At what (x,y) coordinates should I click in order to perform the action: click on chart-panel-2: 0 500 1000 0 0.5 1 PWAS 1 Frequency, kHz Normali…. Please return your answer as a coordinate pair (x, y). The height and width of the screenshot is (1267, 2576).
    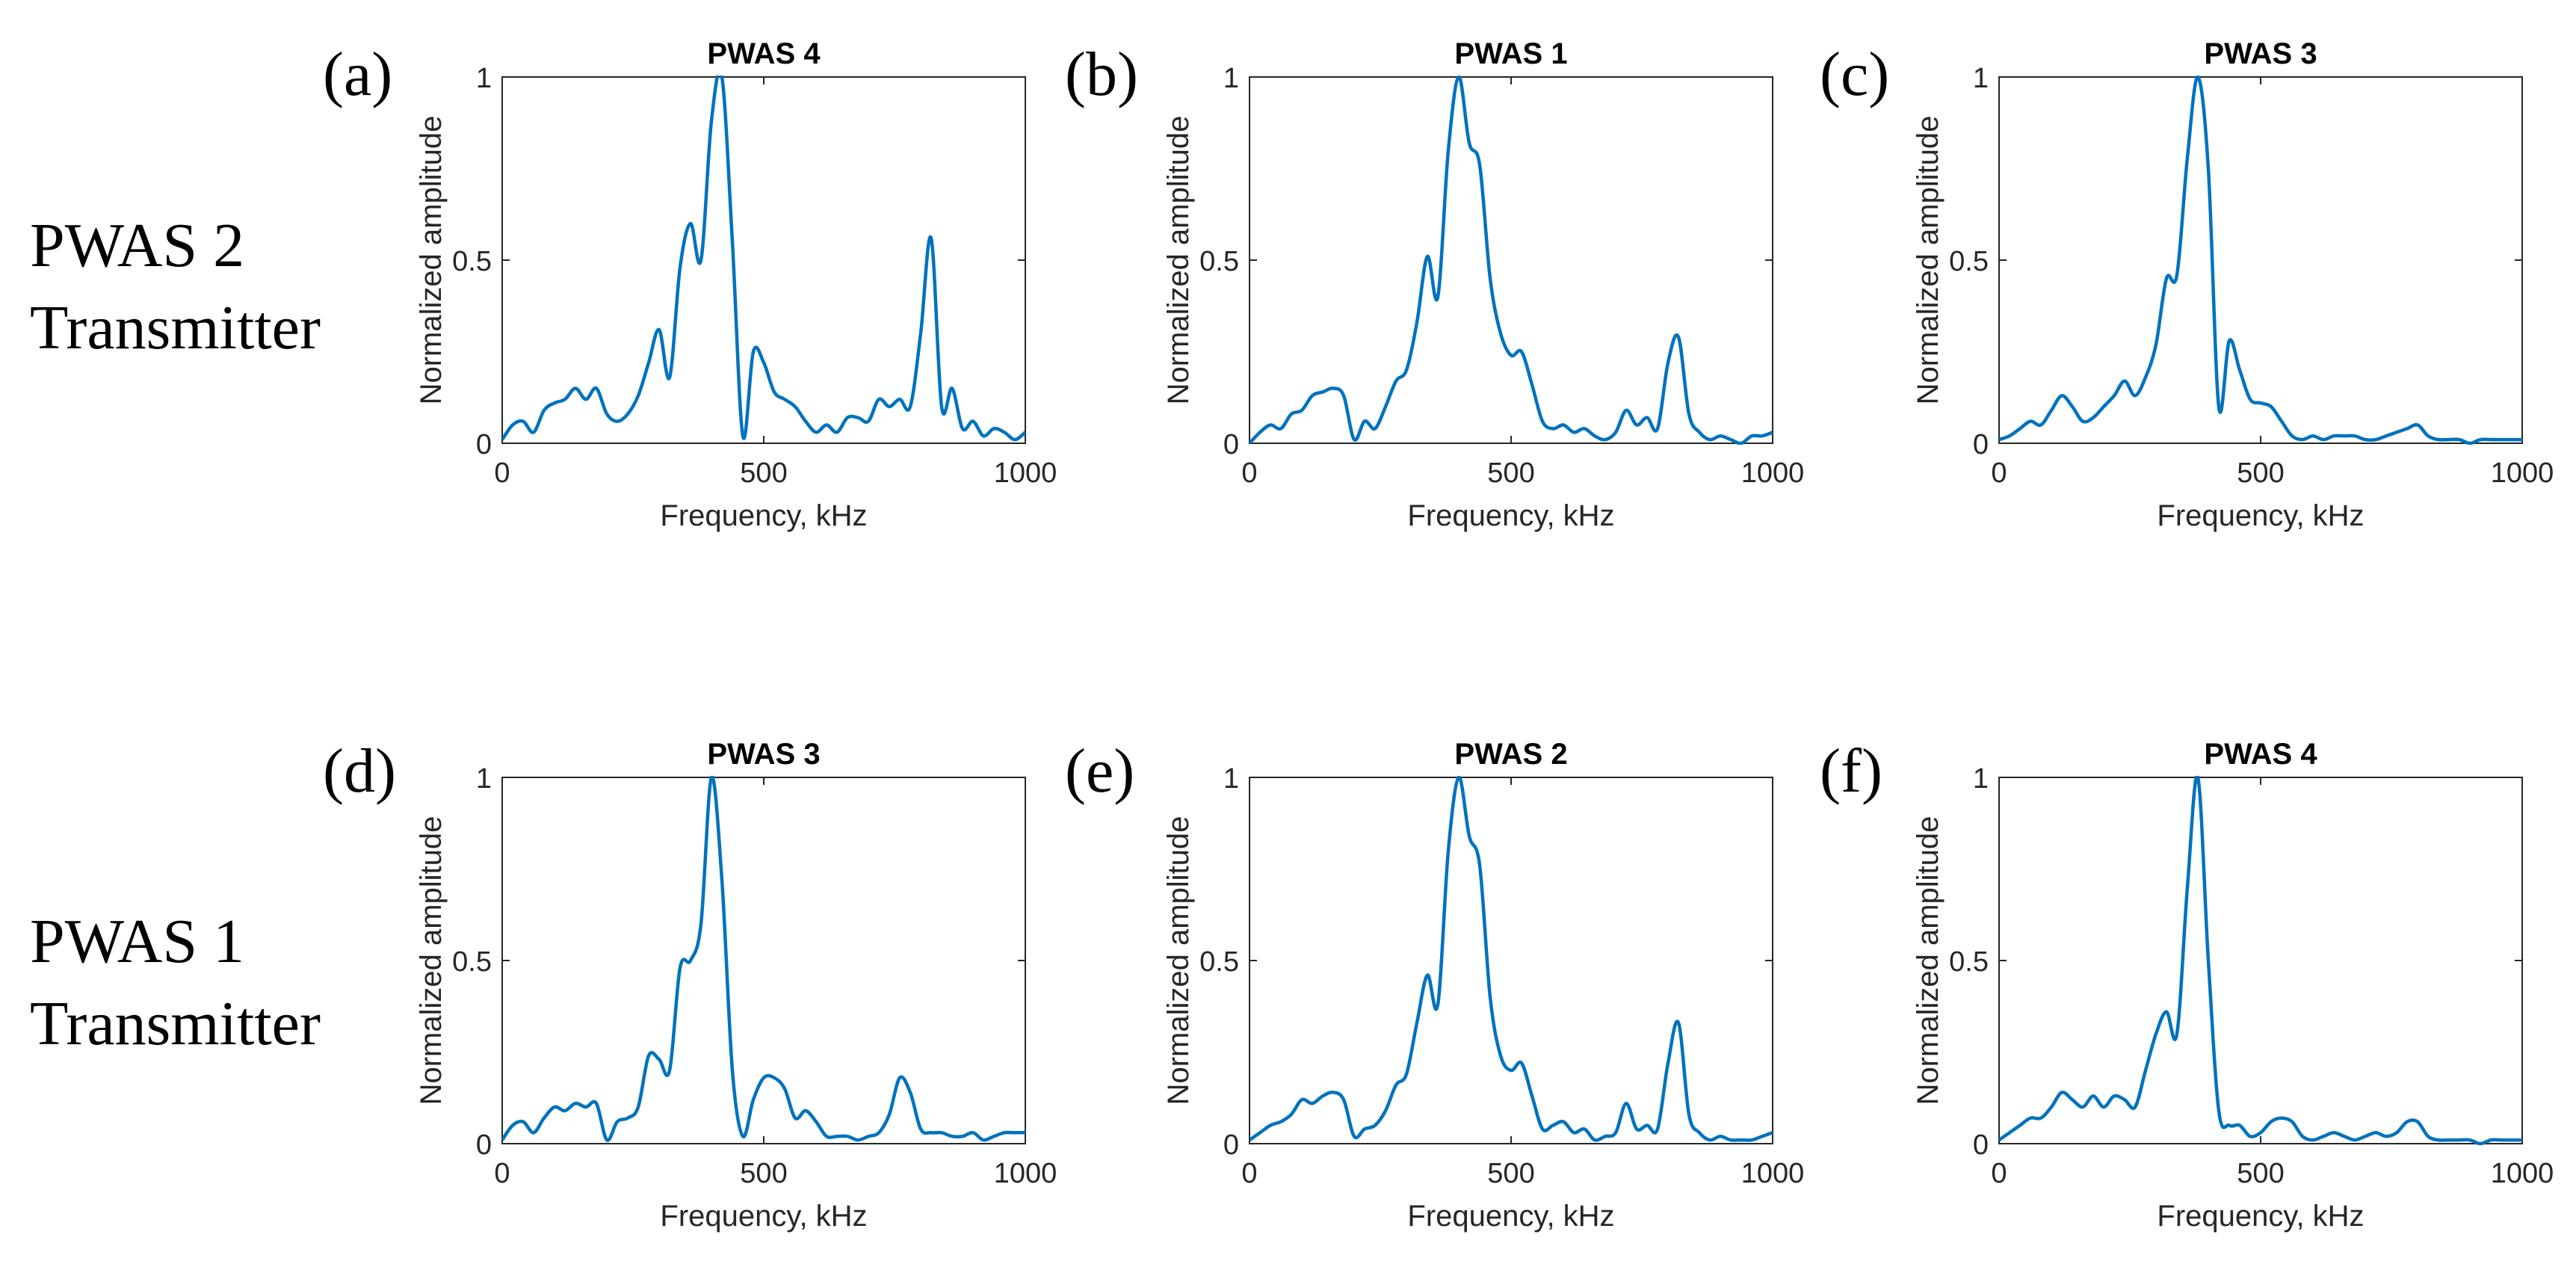
    Looking at the image, I should click on (1483, 284).